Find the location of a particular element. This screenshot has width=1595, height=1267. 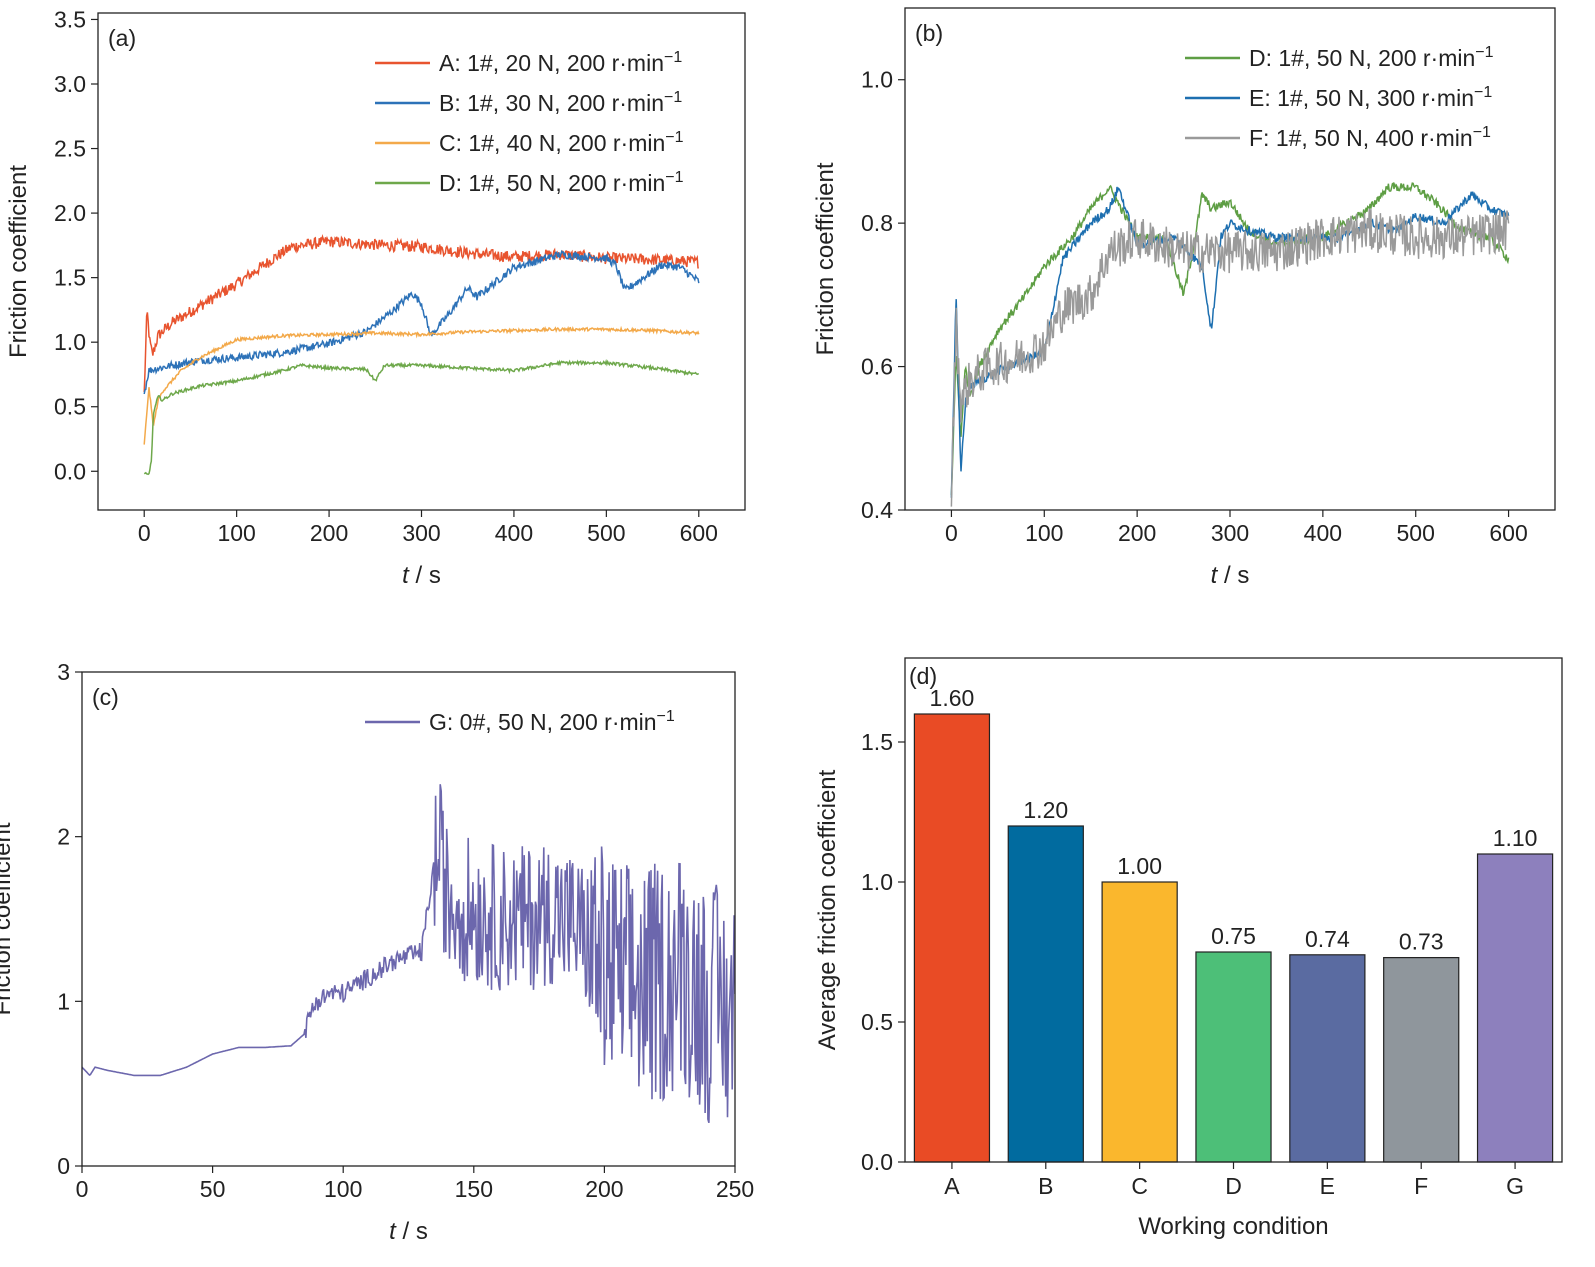

bar-value-label: 1.60 is located at coordinates (952, 698).